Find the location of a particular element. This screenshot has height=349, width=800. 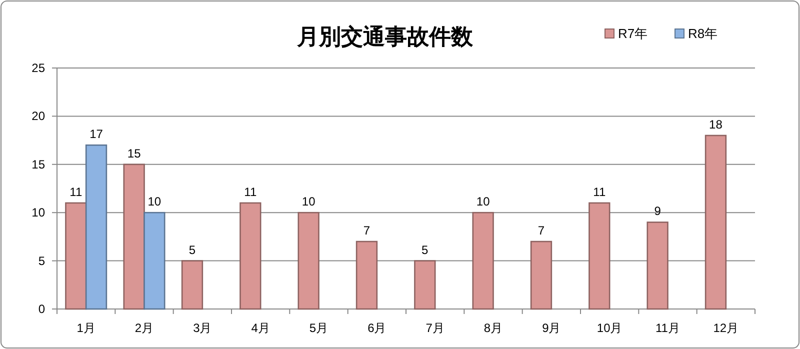

x-tick-label: 7月 is located at coordinates (435, 328).